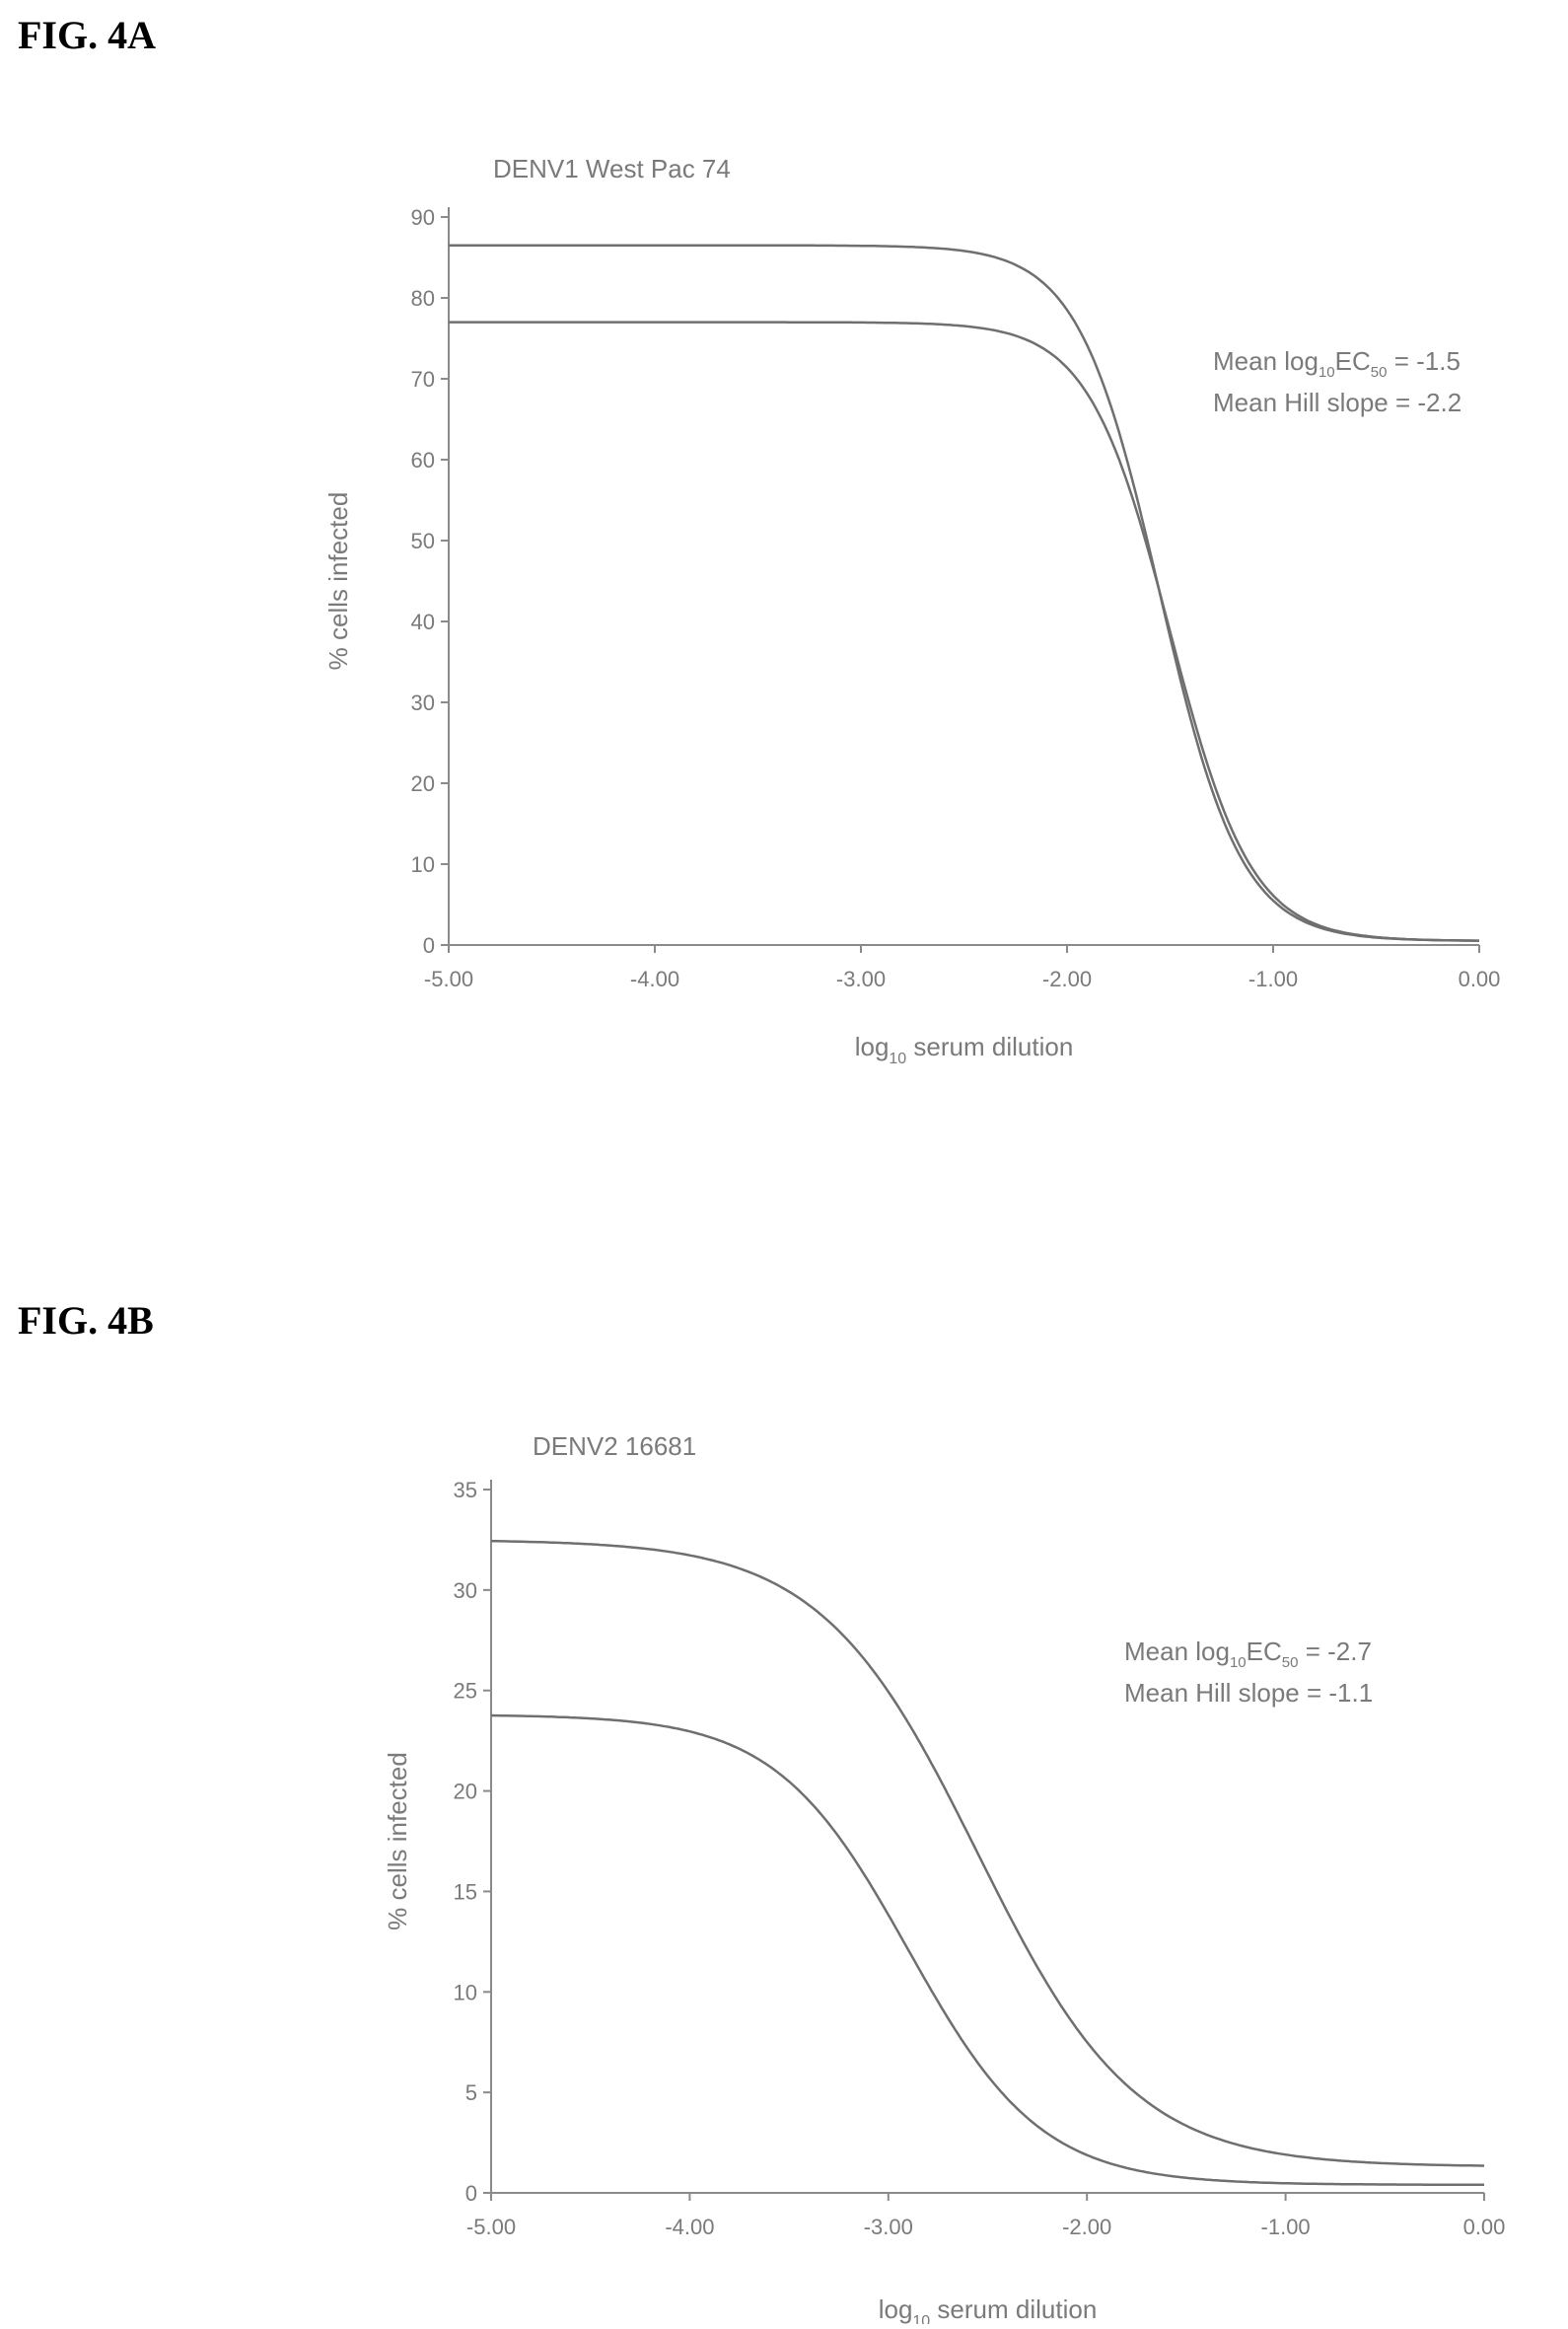  Describe the element at coordinates (612, 169) in the screenshot. I see `chart-title: DENV1 West Pac 74` at that location.